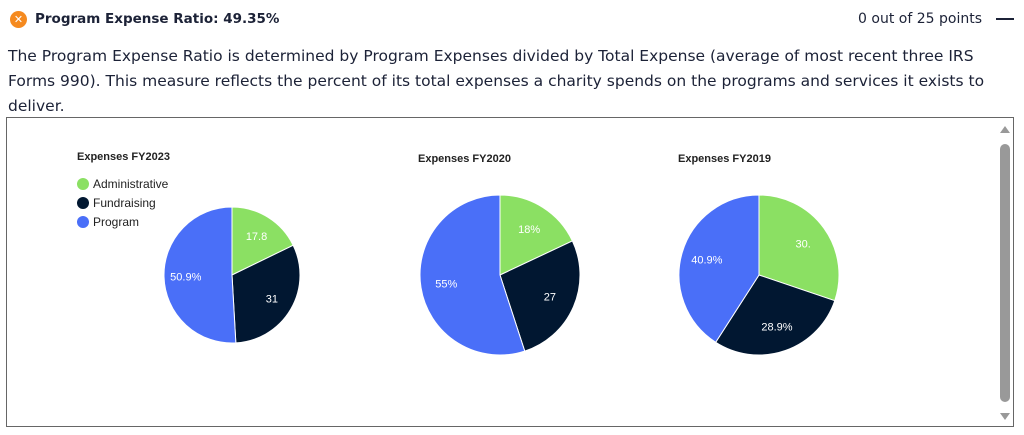 This screenshot has height=435, width=1024. I want to click on legend-label: Fundraising, so click(124, 203).